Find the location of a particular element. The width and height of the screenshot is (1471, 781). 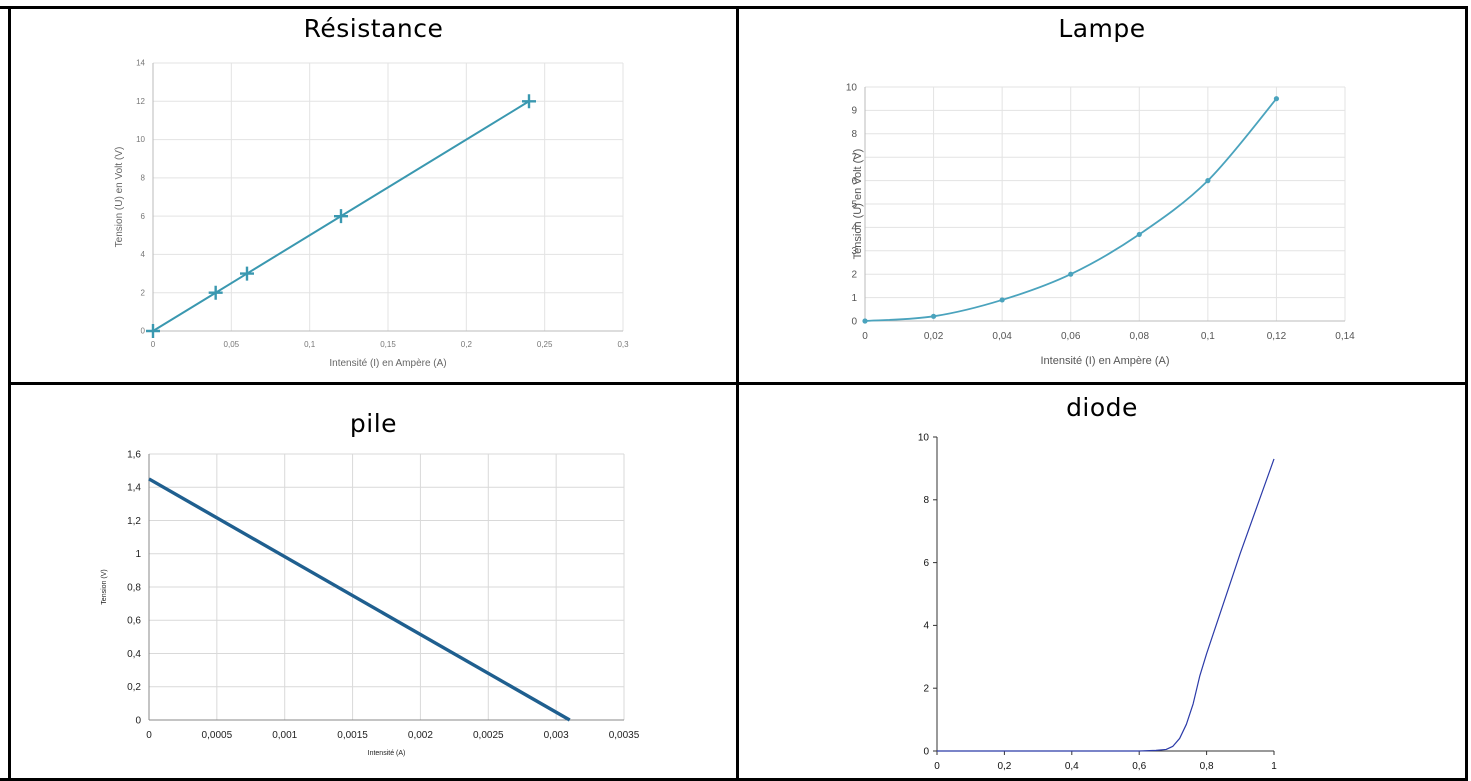

chart-title-lampe: Lampe is located at coordinates (1102, 28).